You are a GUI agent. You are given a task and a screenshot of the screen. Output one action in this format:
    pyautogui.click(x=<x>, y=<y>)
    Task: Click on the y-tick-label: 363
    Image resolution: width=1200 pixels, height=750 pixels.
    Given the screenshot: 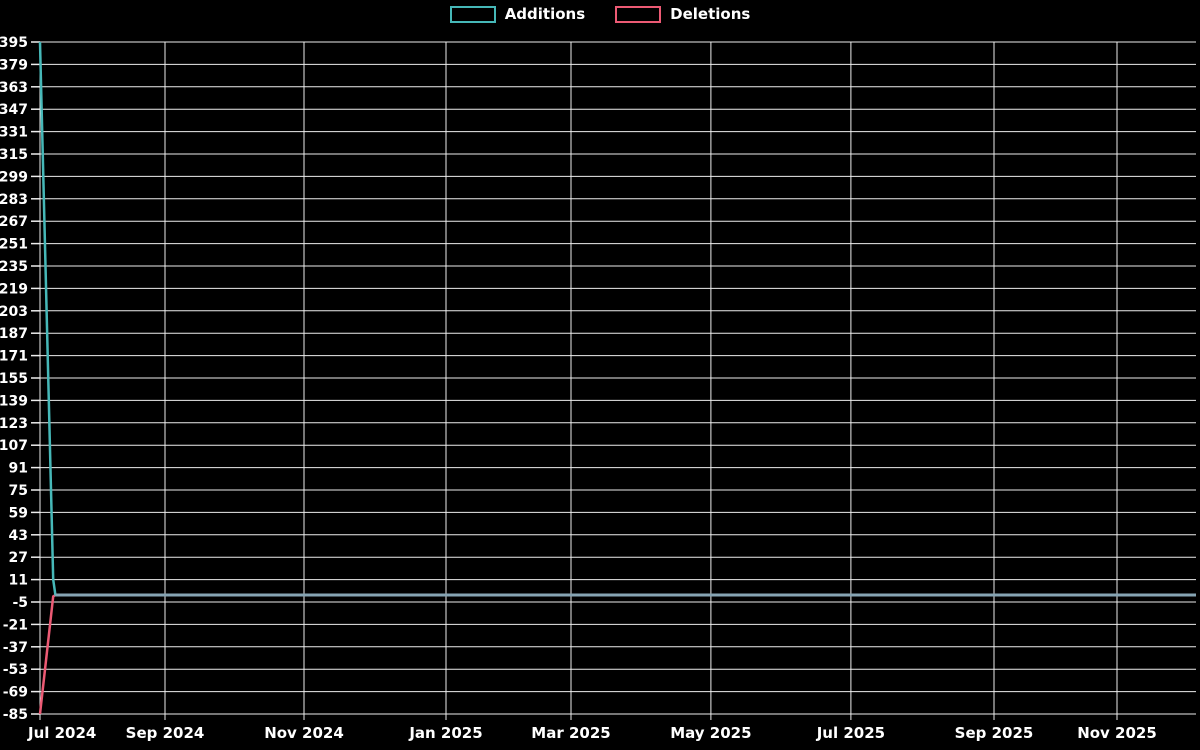 What is the action you would take?
    pyautogui.click(x=14, y=88)
    